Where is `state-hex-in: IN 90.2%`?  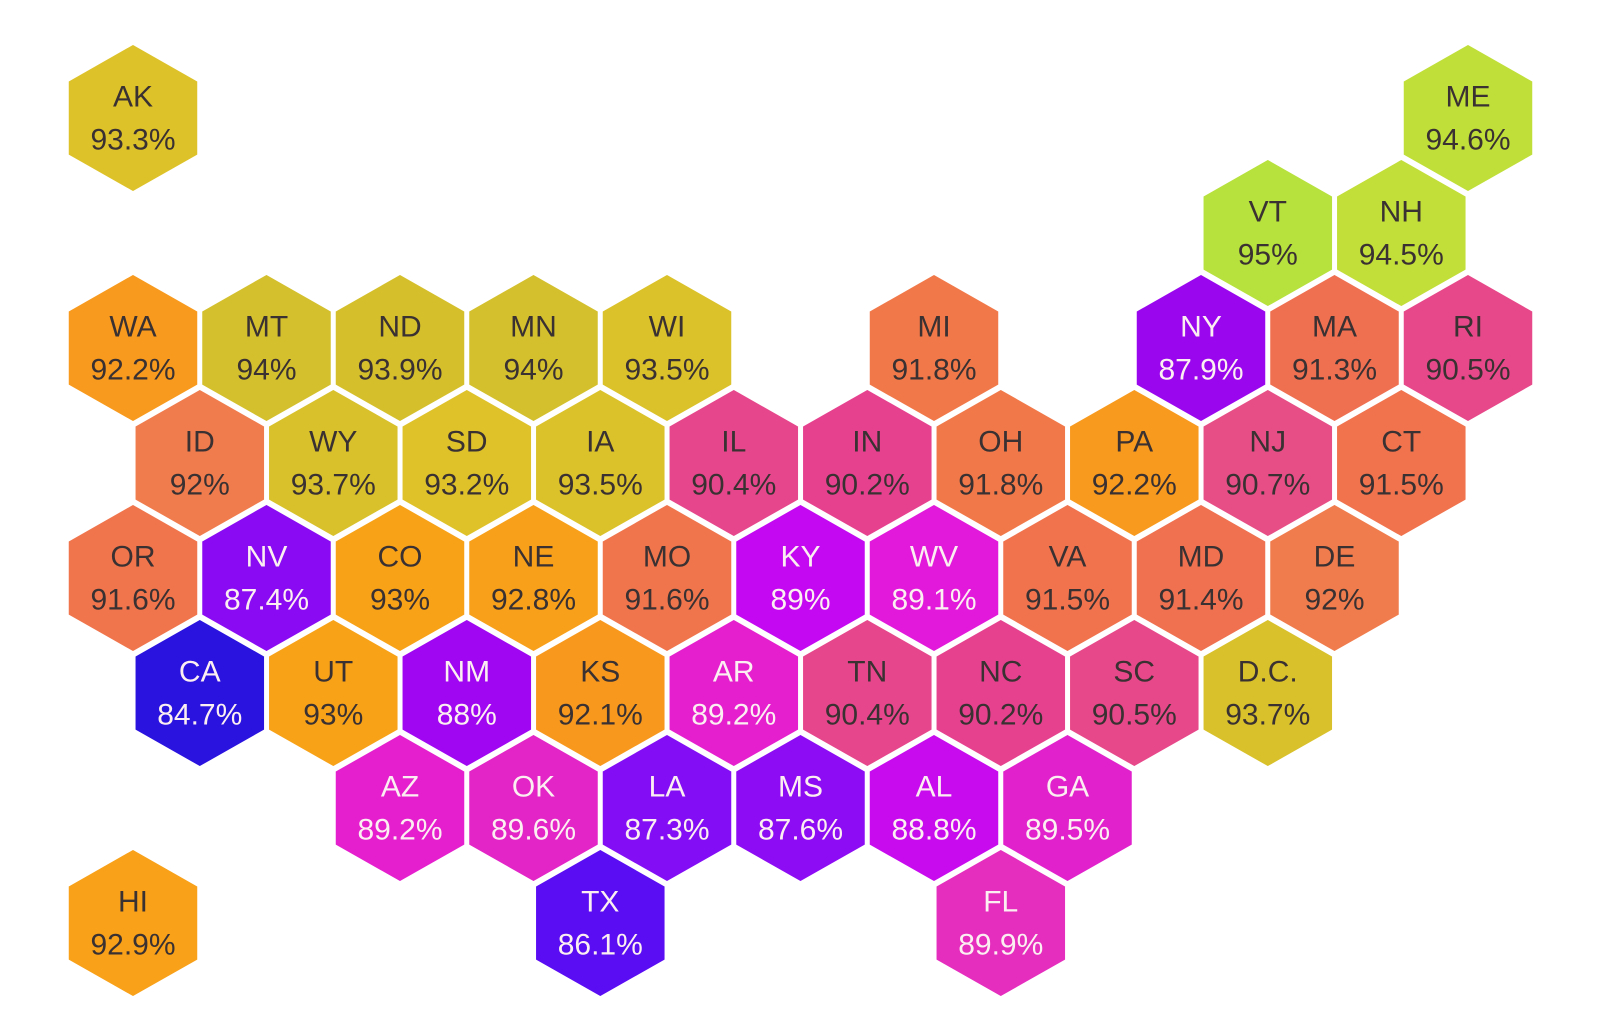
state-hex-in: IN 90.2% is located at coordinates (867, 463).